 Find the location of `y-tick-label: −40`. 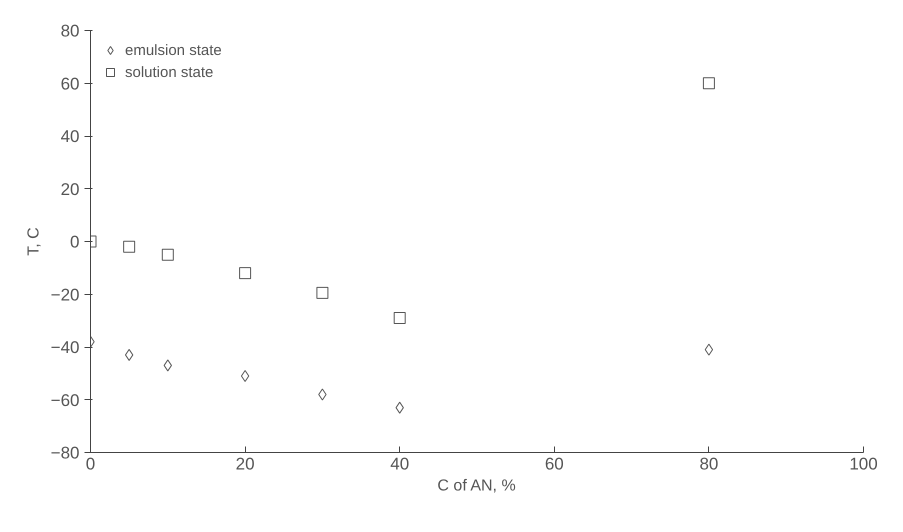

y-tick-label: −40 is located at coordinates (65, 347).